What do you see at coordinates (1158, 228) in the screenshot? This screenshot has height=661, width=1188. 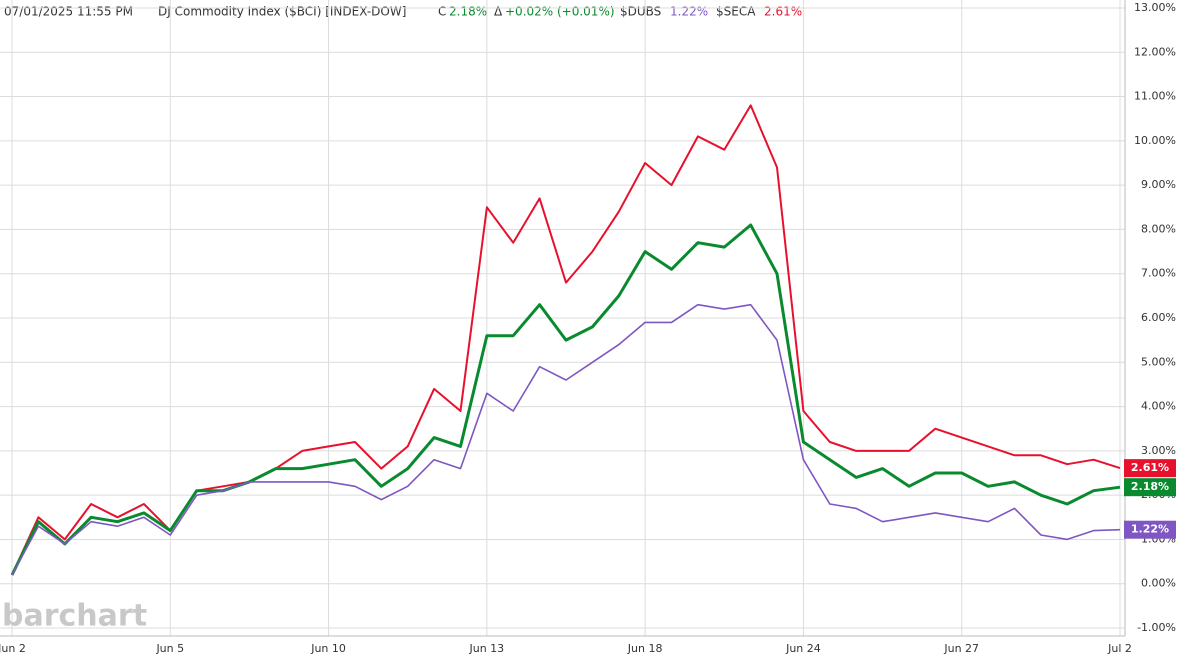 I see `y-tick-label: 8.00%` at bounding box center [1158, 228].